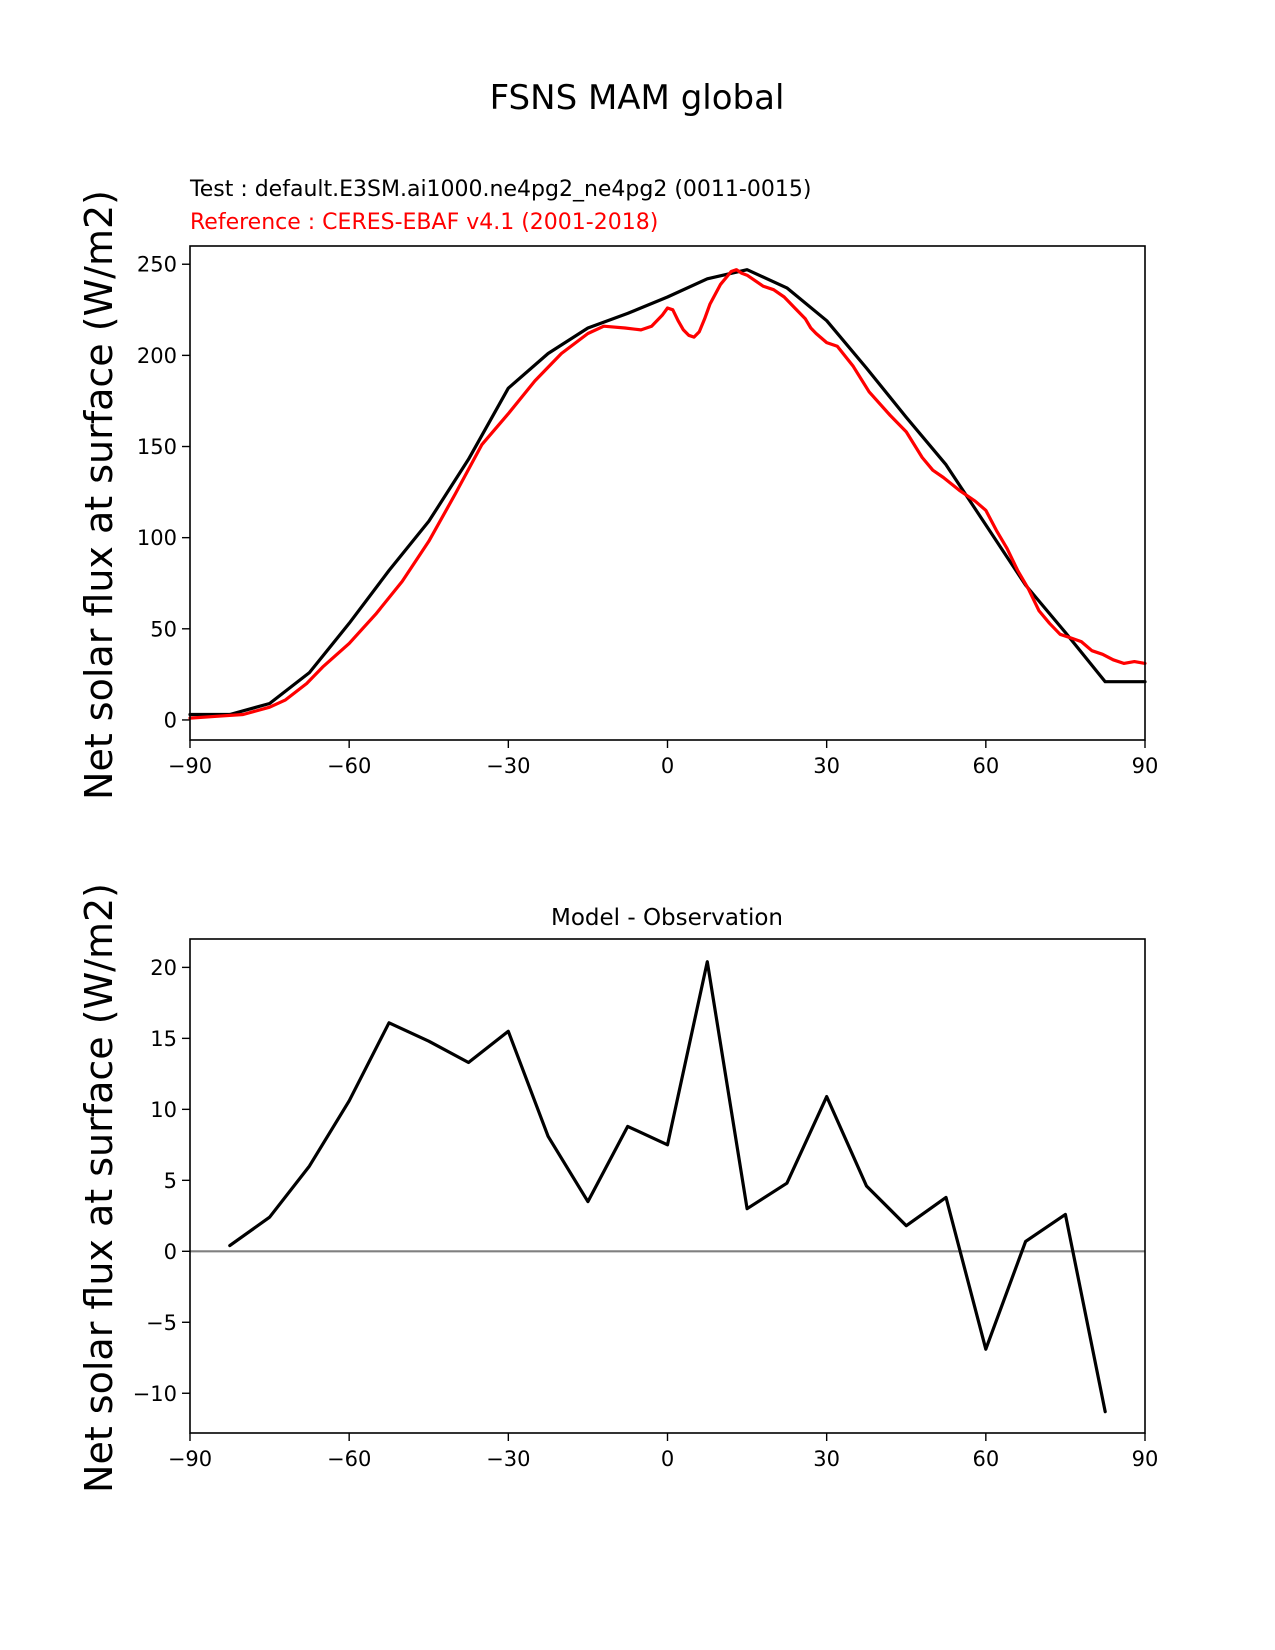 This screenshot has width=1275, height=1650. What do you see at coordinates (157, 447) in the screenshot?
I see `top-ytick-label: 150` at bounding box center [157, 447].